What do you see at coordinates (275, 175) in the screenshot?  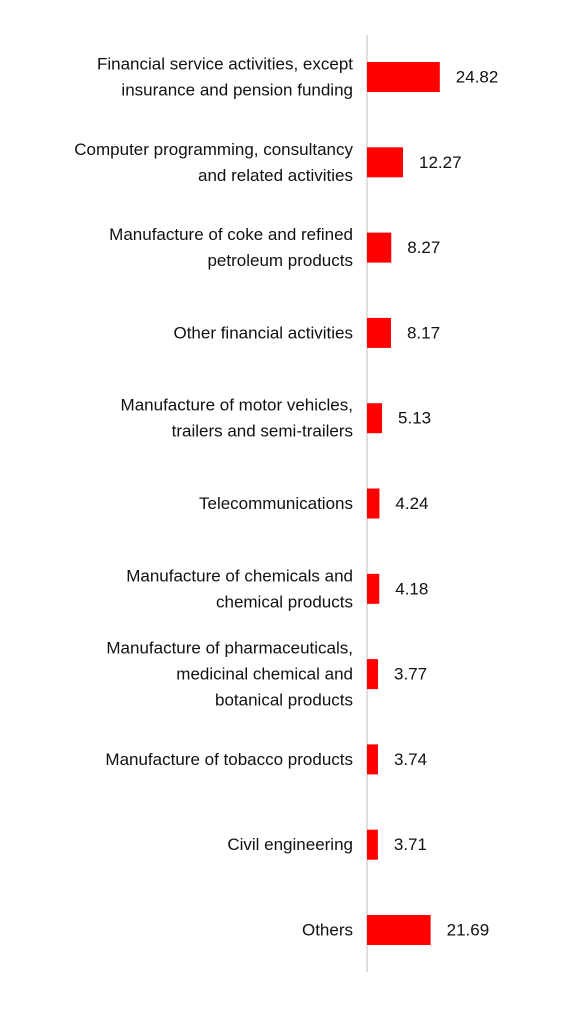 I see `category-label-line: and related activities` at bounding box center [275, 175].